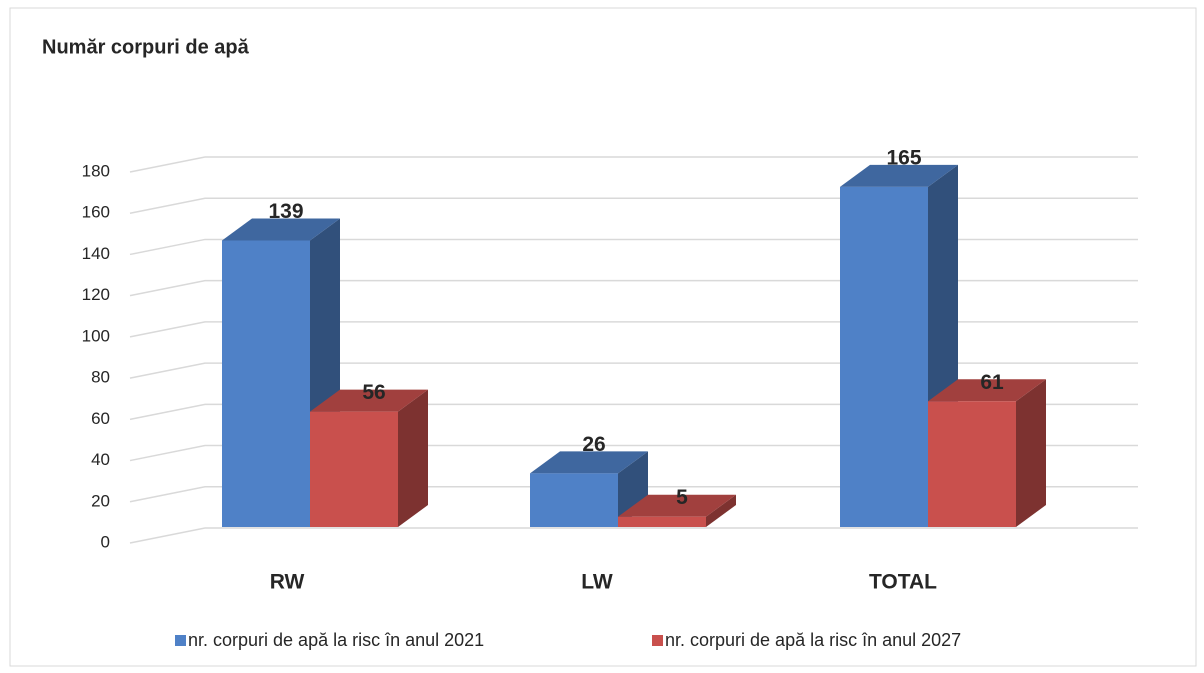 The height and width of the screenshot is (673, 1204). I want to click on y-tick-label: 160, so click(96, 212).